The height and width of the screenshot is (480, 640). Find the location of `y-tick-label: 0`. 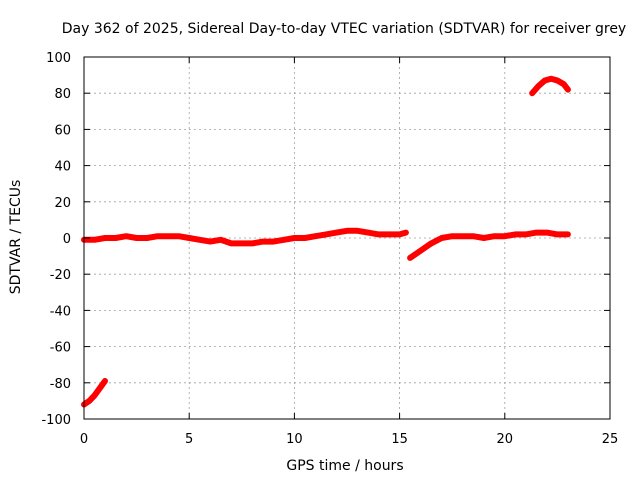

y-tick-label: 0 is located at coordinates (67, 239).